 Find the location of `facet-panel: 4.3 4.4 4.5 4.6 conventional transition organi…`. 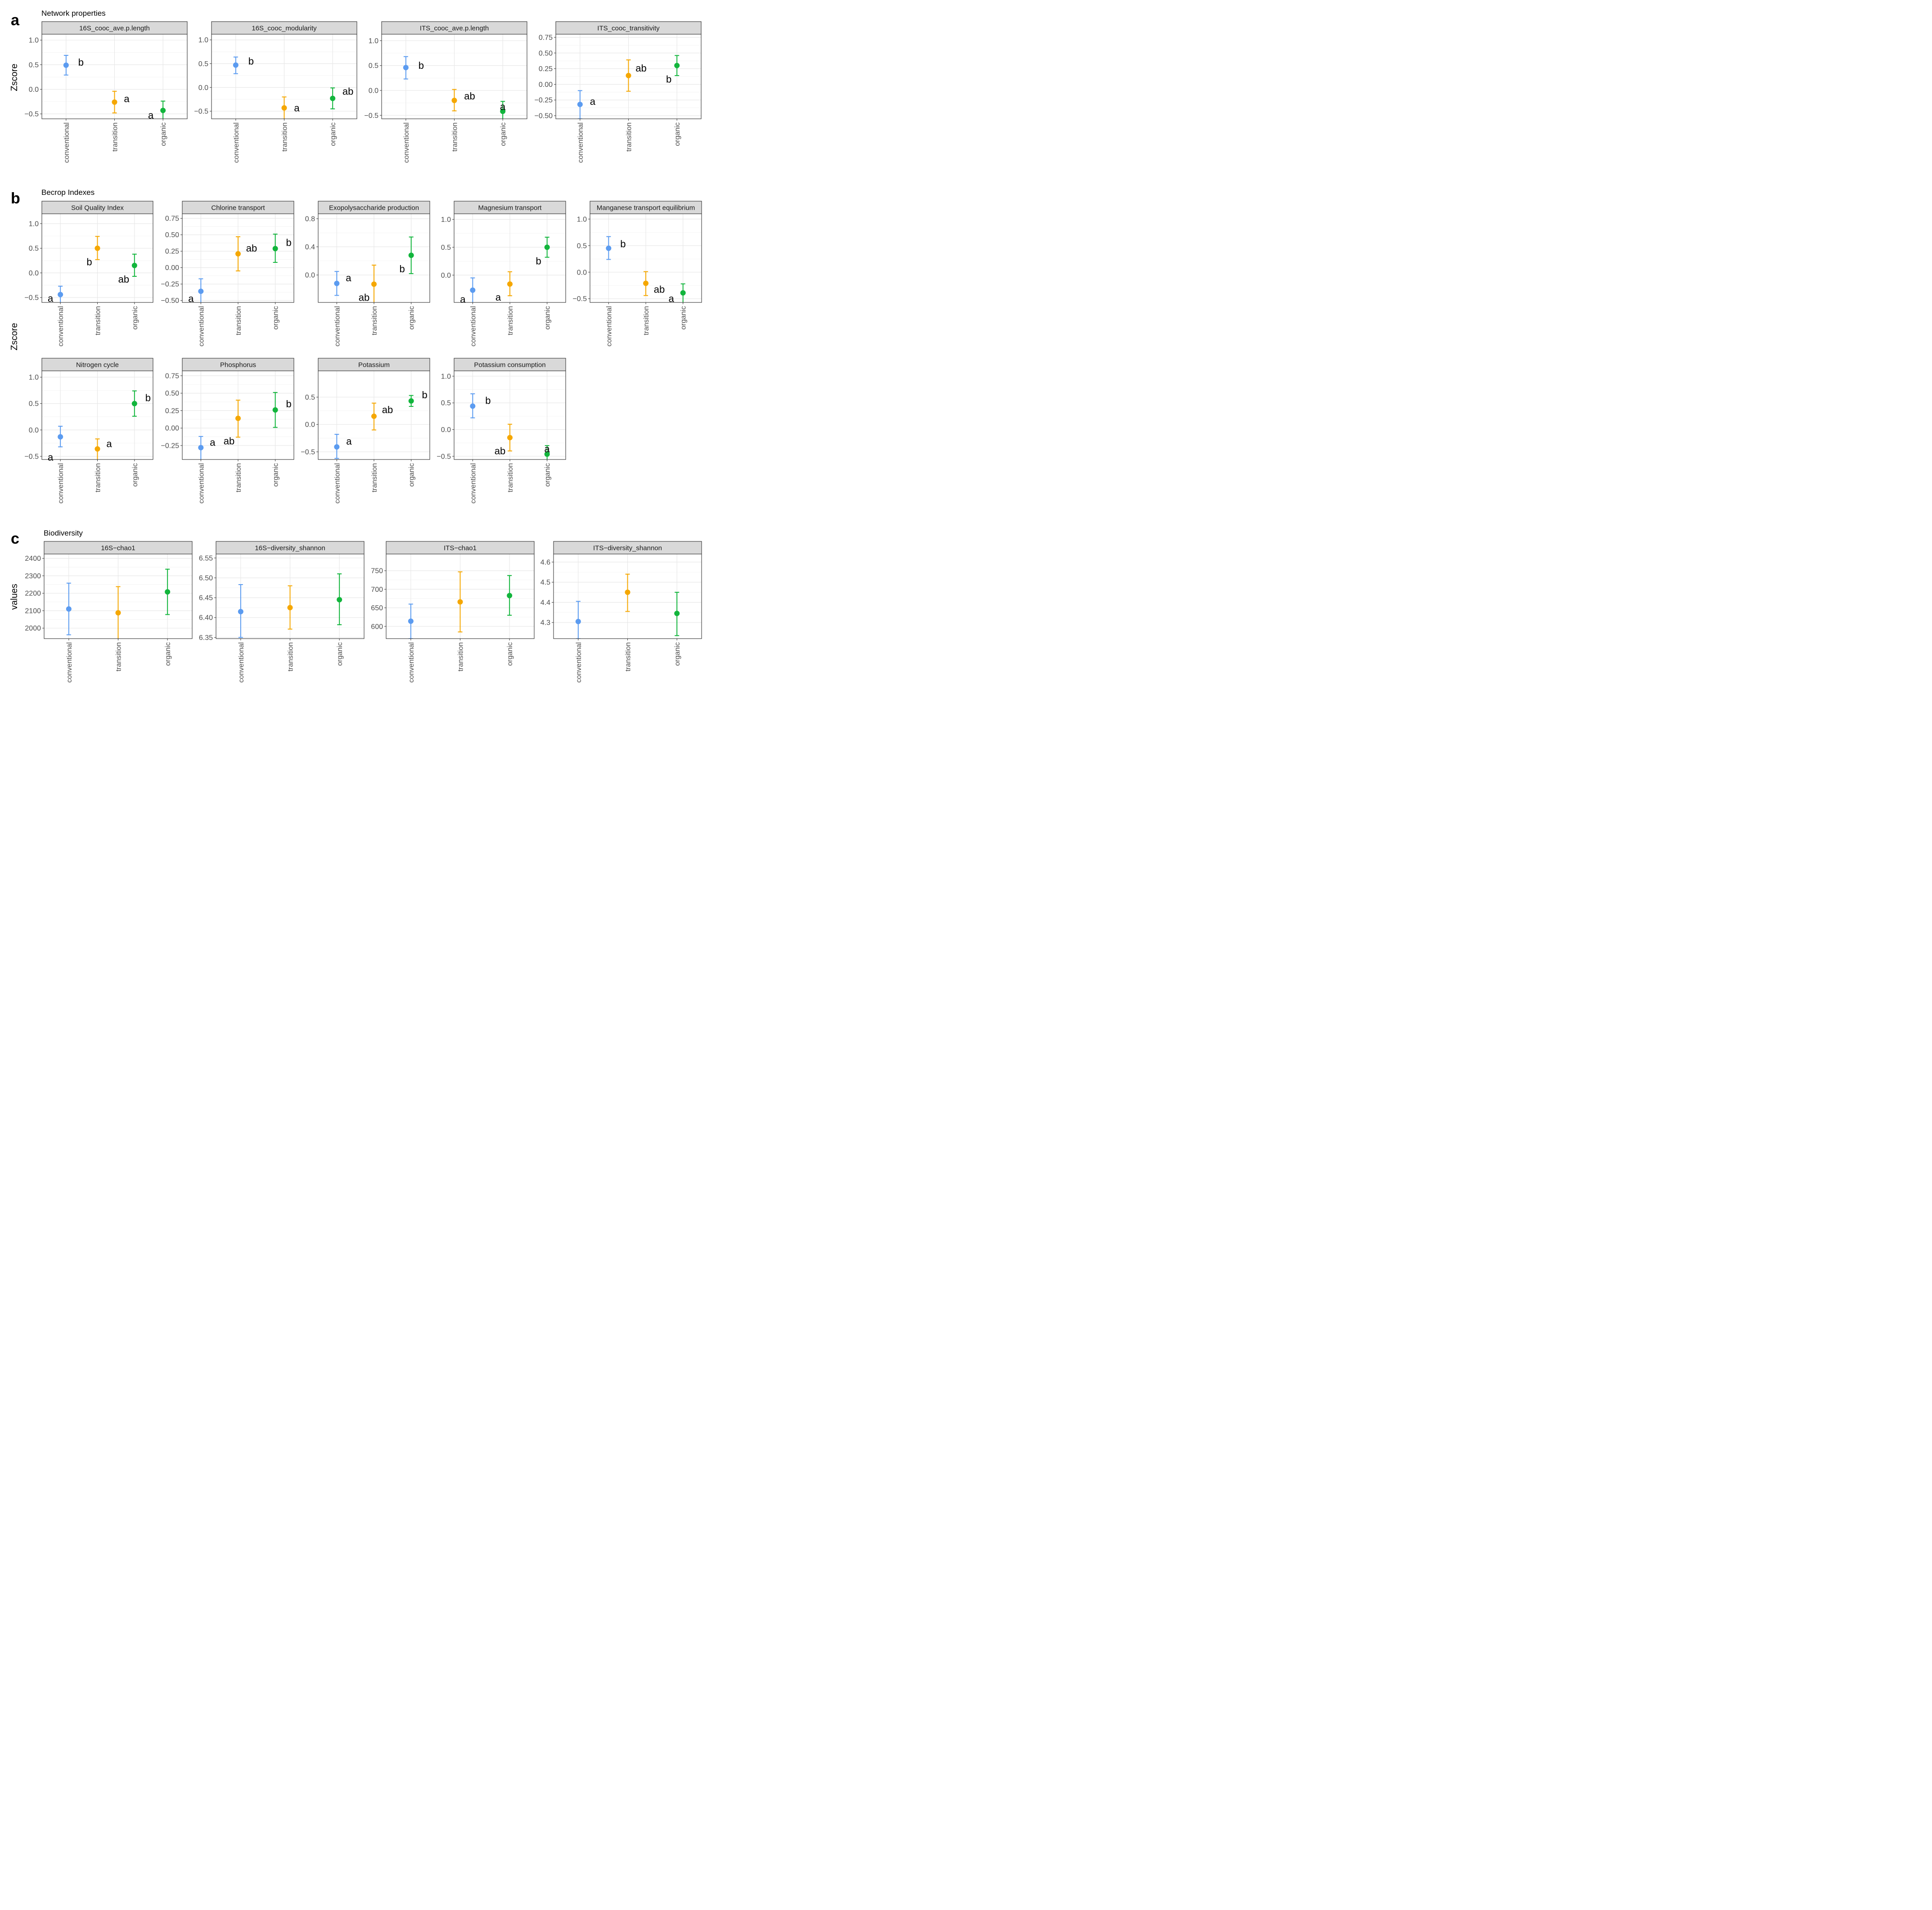

facet-panel: 4.3 4.4 4.5 4.6 conventional transition organi… is located at coordinates (621, 612).